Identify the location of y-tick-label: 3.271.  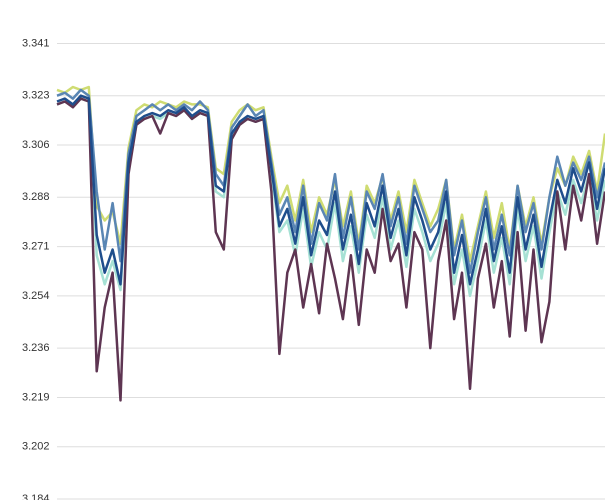
(36, 247).